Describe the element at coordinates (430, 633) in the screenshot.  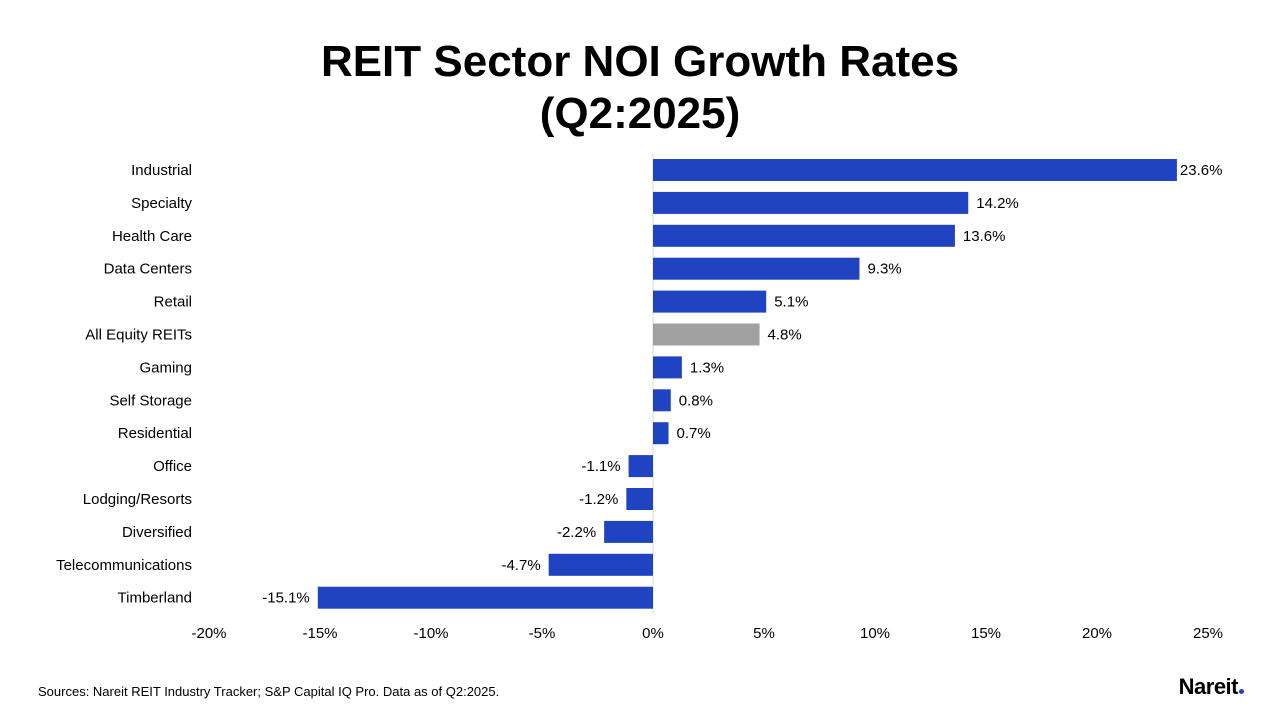
I see `x-tick-label: -10%` at that location.